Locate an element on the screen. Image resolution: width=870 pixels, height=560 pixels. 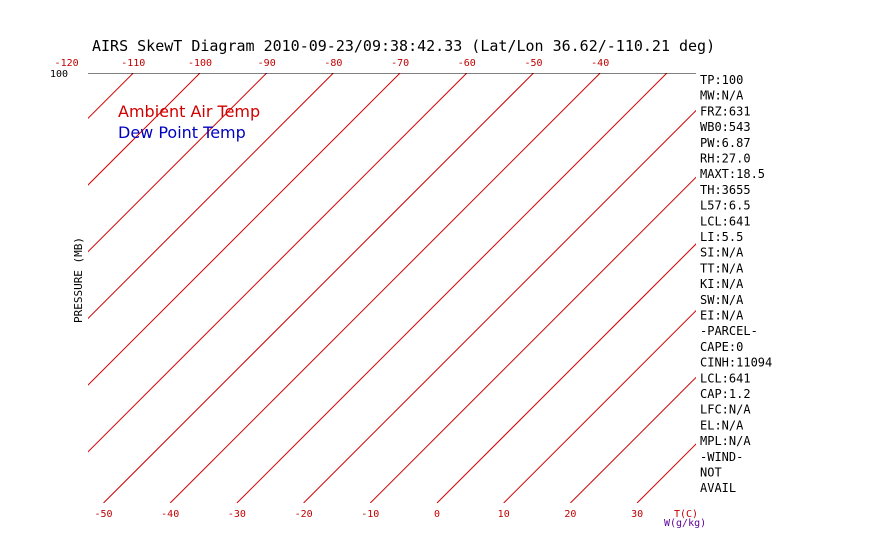
stat-item: -WIND- is located at coordinates (721, 457).